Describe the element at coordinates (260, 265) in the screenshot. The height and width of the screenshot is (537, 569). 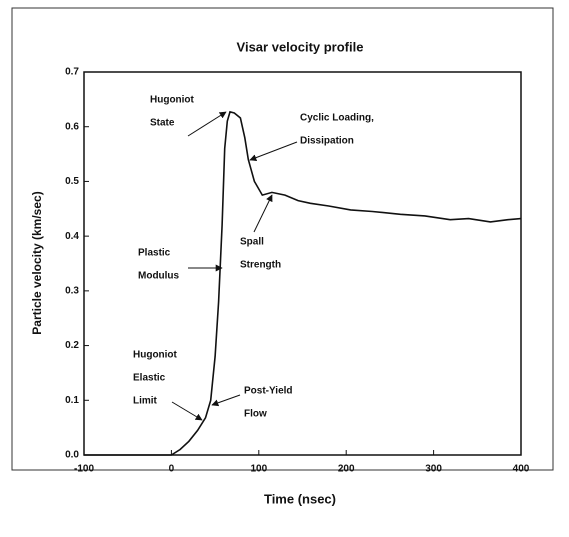
I see `annotation: Strength` at that location.